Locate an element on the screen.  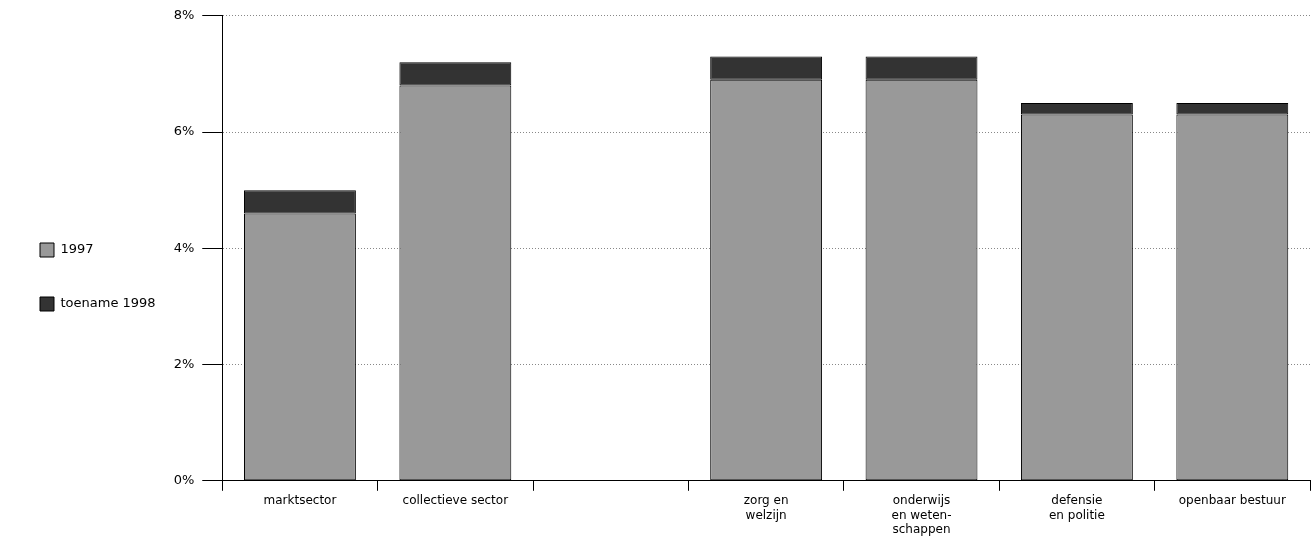
y-tick-label: 8% is located at coordinates (184, 15).